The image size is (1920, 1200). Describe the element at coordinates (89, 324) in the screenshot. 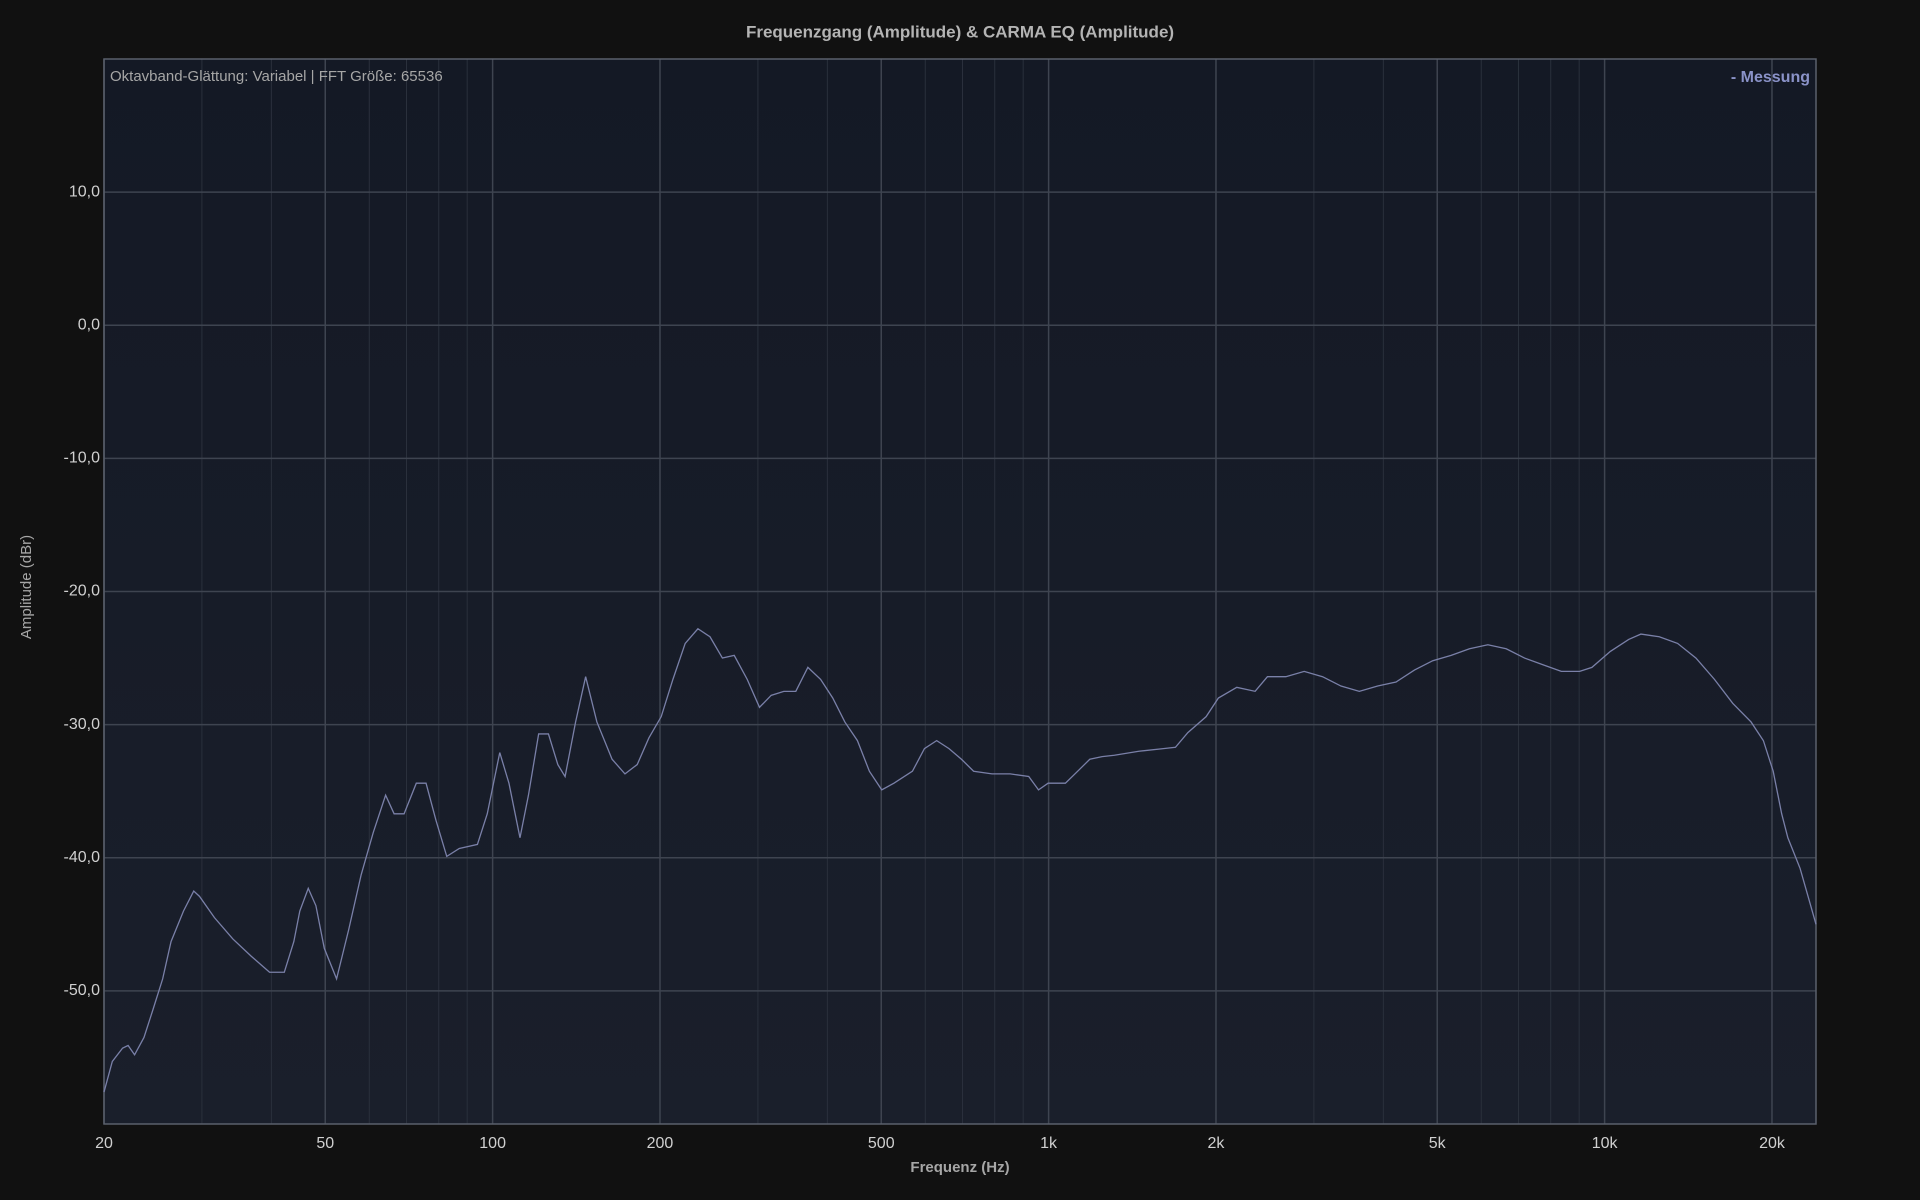

I see `y-tick-label: 0,0` at that location.